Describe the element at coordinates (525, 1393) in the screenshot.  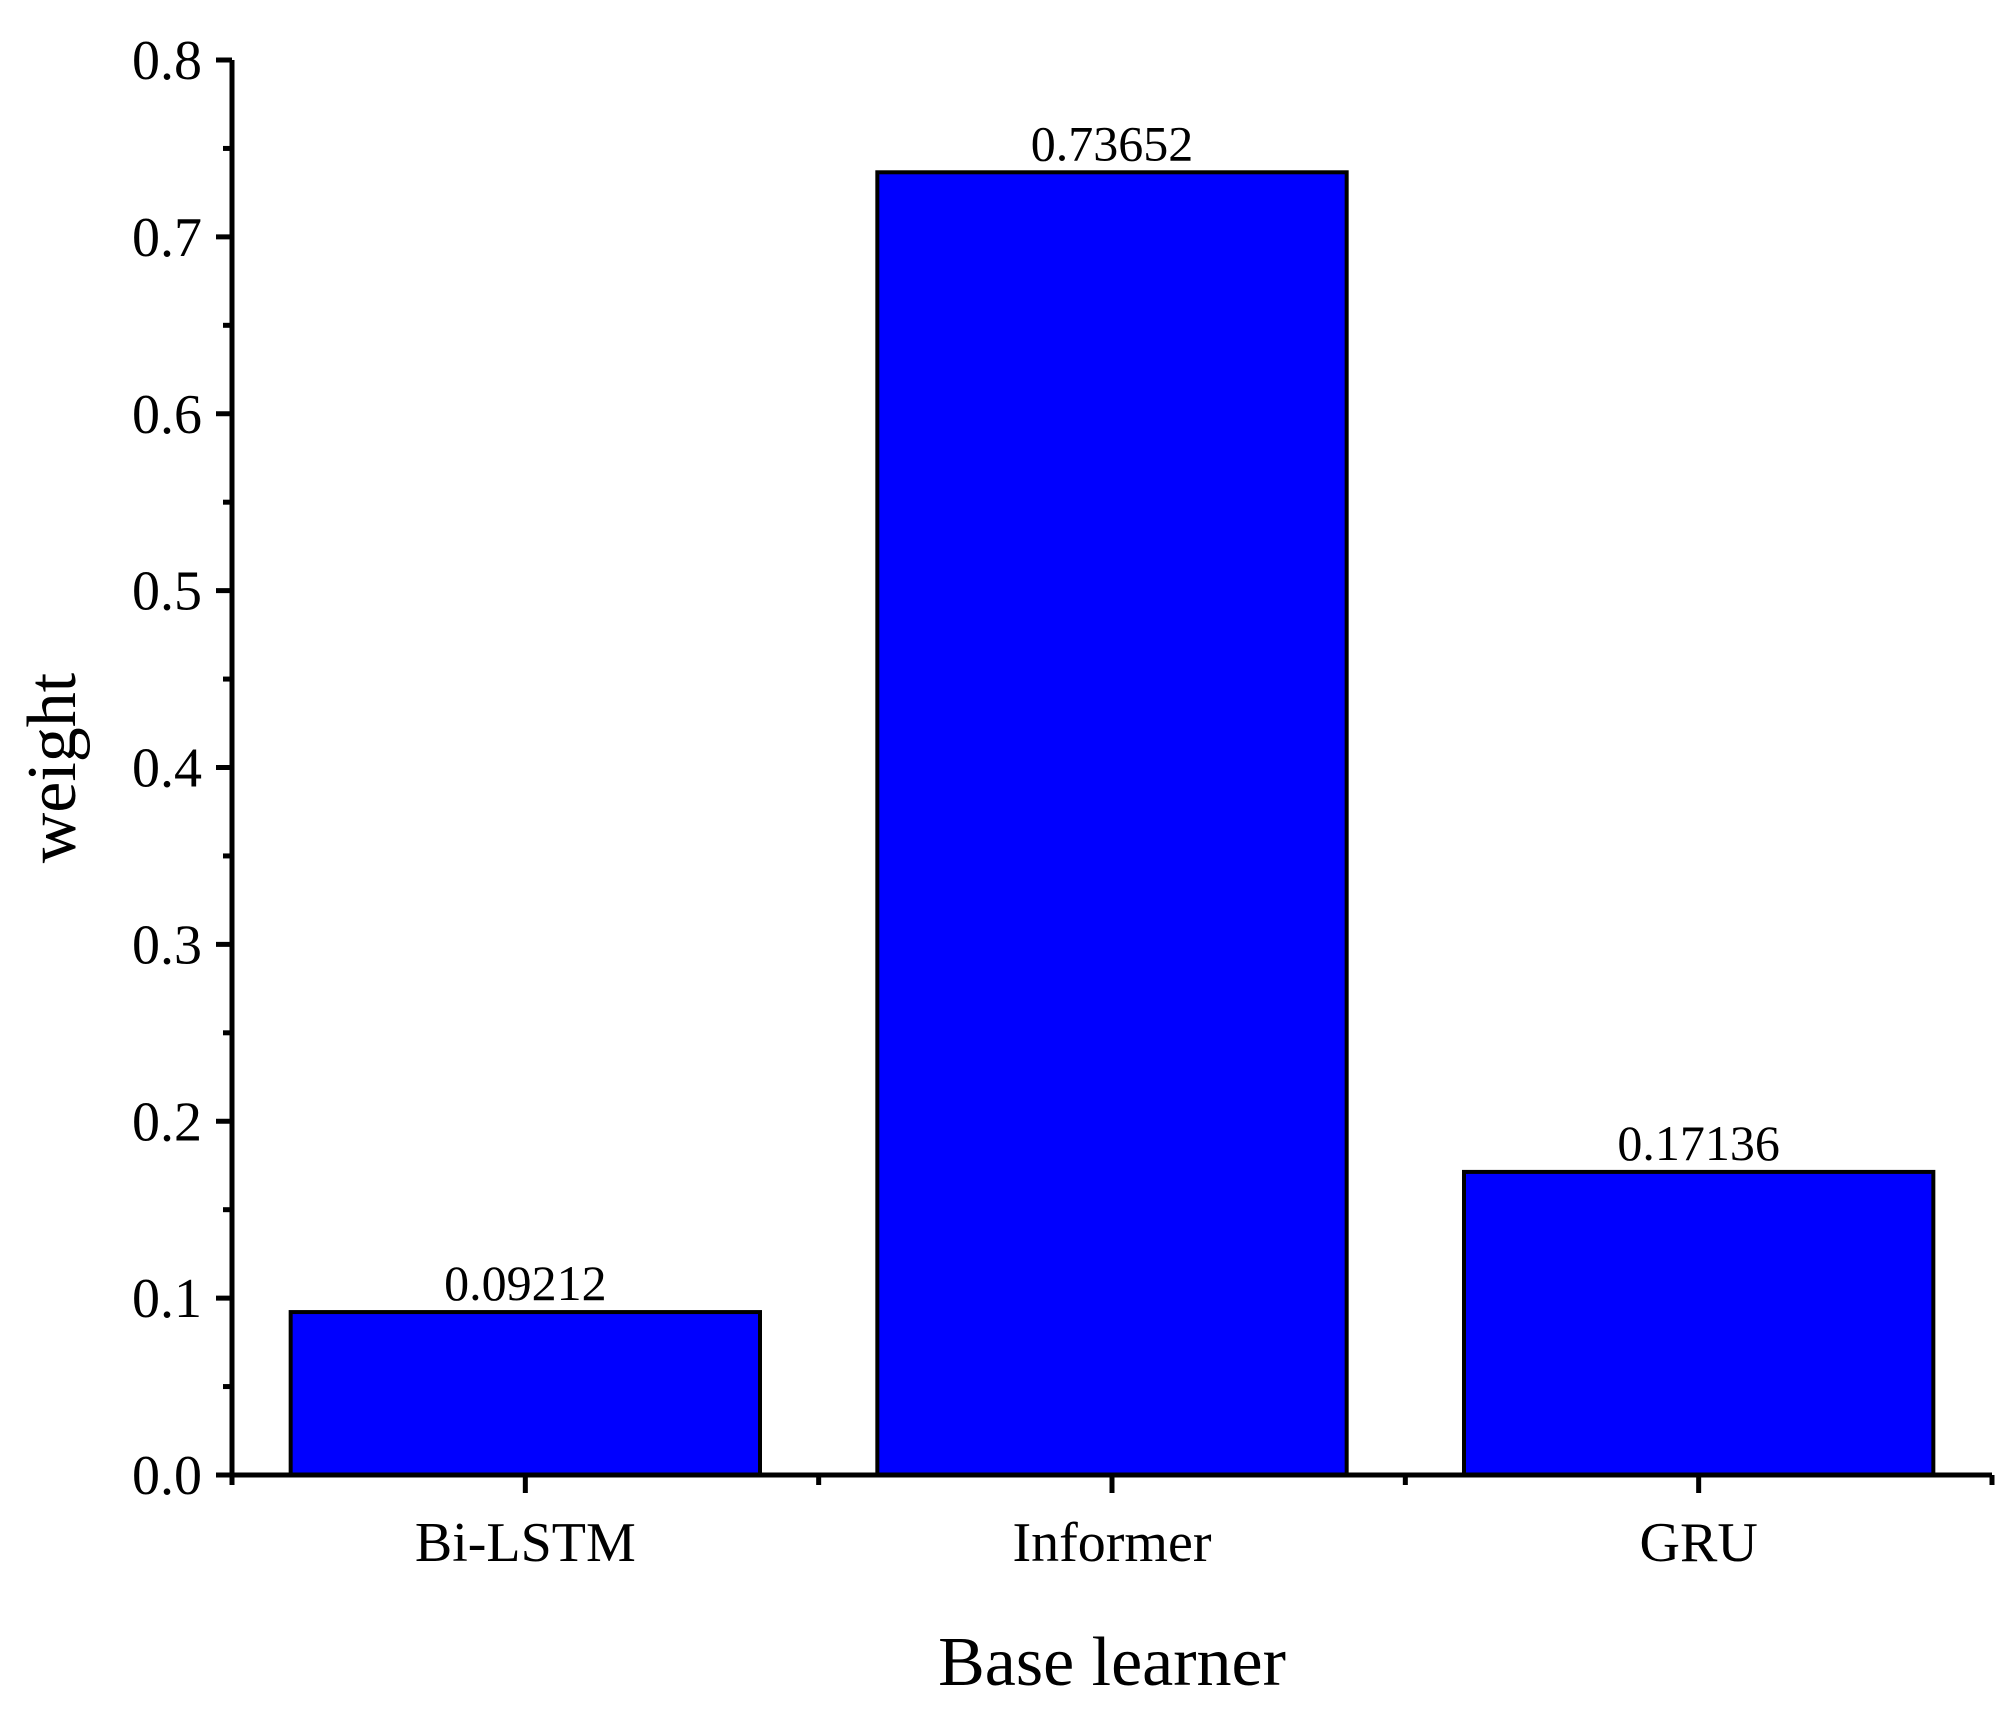
I see `bar-bi-lstm` at that location.